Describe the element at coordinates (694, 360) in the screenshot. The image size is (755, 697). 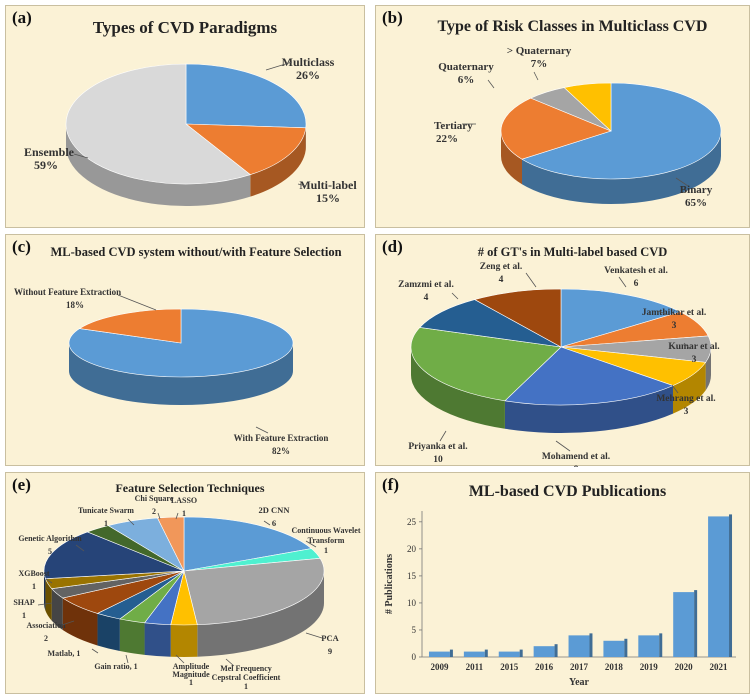
I see `slice-value-2: 3` at that location.